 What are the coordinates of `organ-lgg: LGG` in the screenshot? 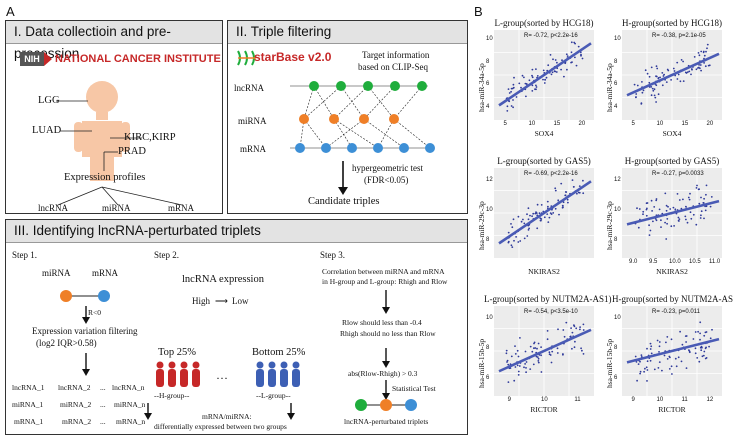 It's located at (49, 100).